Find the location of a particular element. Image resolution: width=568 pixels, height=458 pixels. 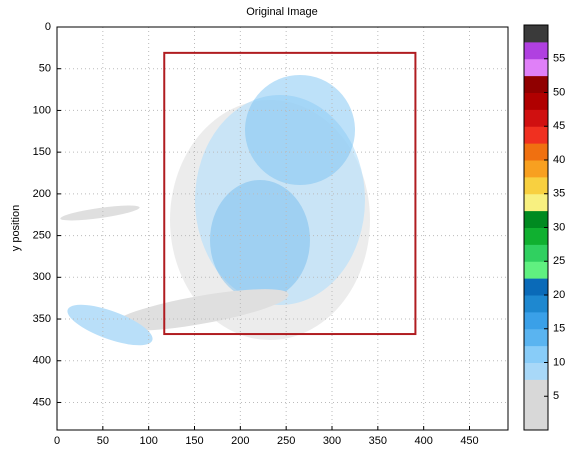

colorbar-tick-label: 30 is located at coordinates (559, 227).